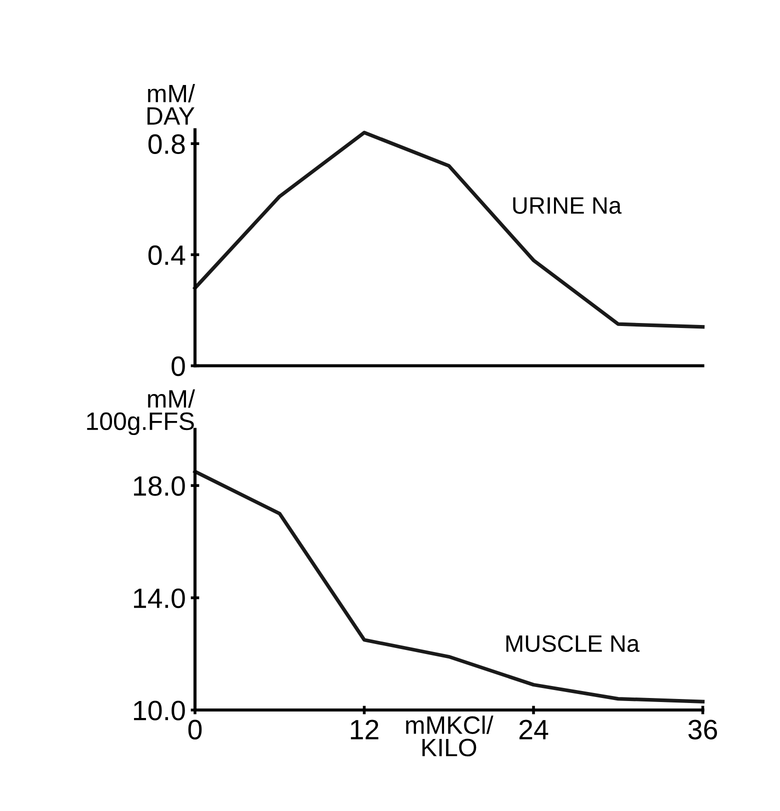 This screenshot has height=811, width=780. What do you see at coordinates (166, 144) in the screenshot?
I see `y-tick-label: 0.8` at bounding box center [166, 144].